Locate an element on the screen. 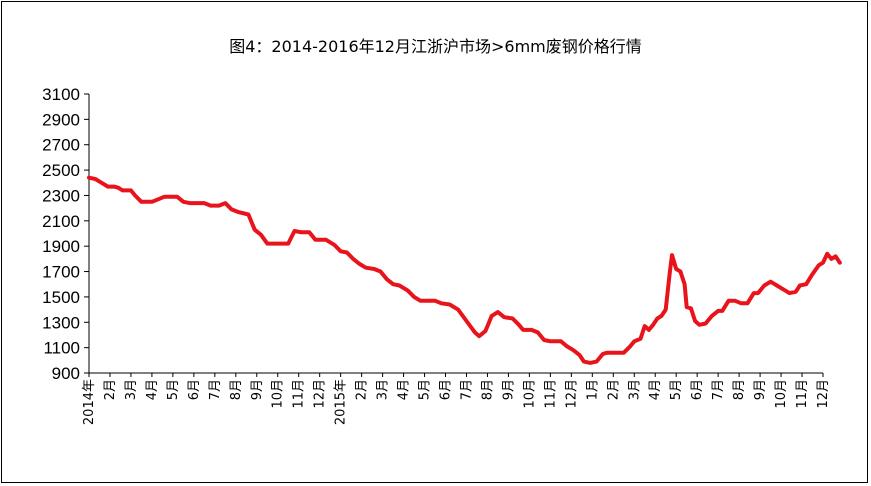  chart-title: 图4：2014-2016年12月江浙沪市场>6mm废钢价格行情 is located at coordinates (435, 46).